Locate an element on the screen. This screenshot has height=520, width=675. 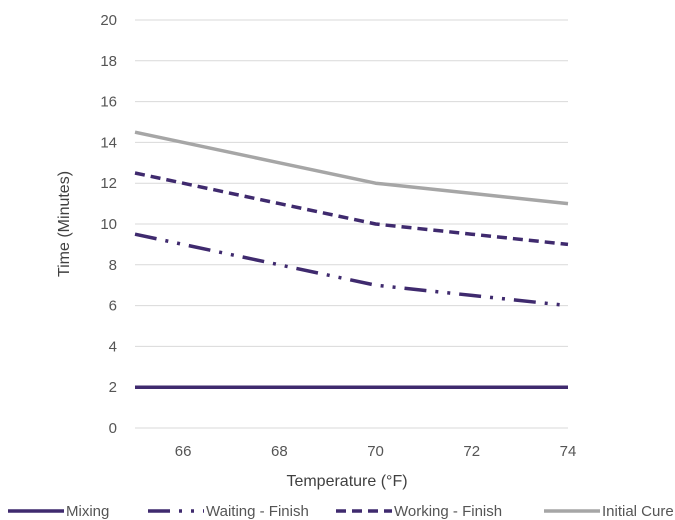
legend-item: Working - Finish is located at coordinates (419, 511).